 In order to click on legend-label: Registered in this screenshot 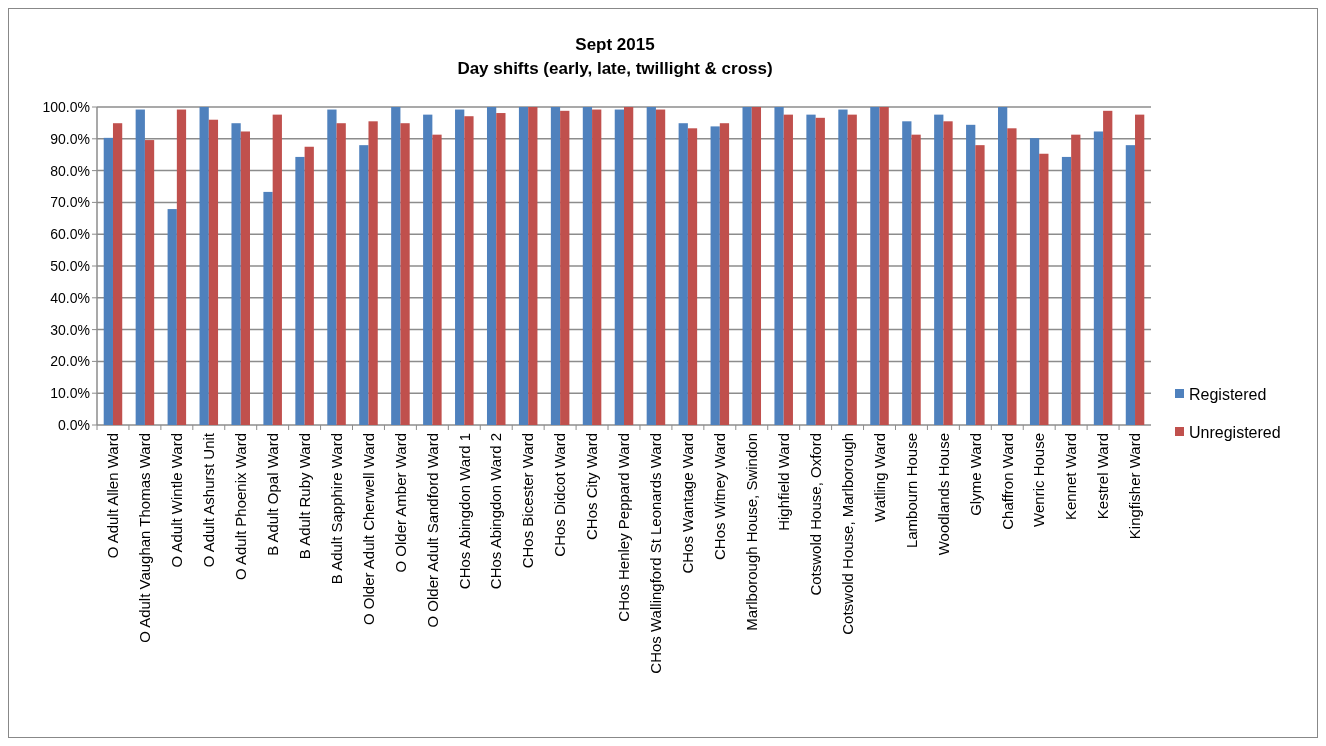, I will do `click(1228, 394)`.